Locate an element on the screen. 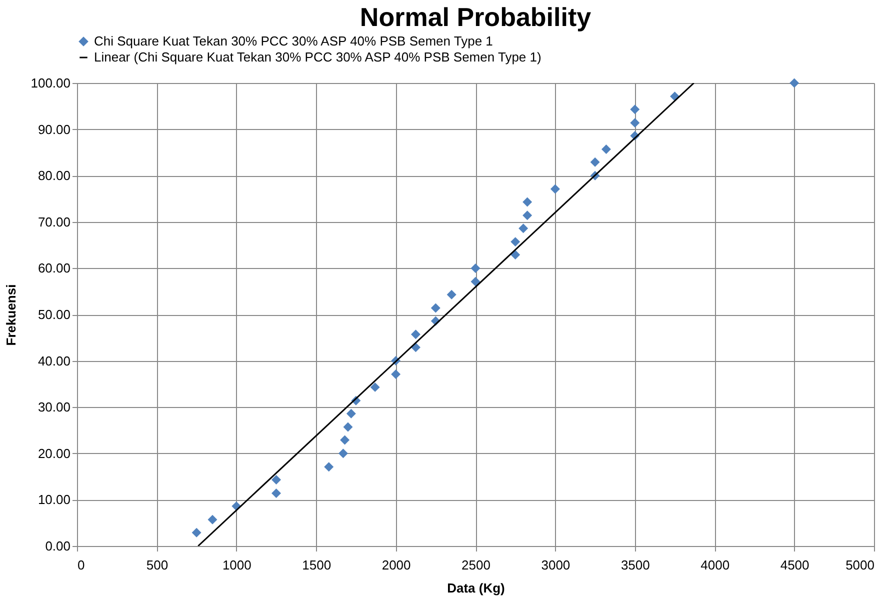 This screenshot has width=894, height=611. x-tick-label: 1000 is located at coordinates (237, 565).